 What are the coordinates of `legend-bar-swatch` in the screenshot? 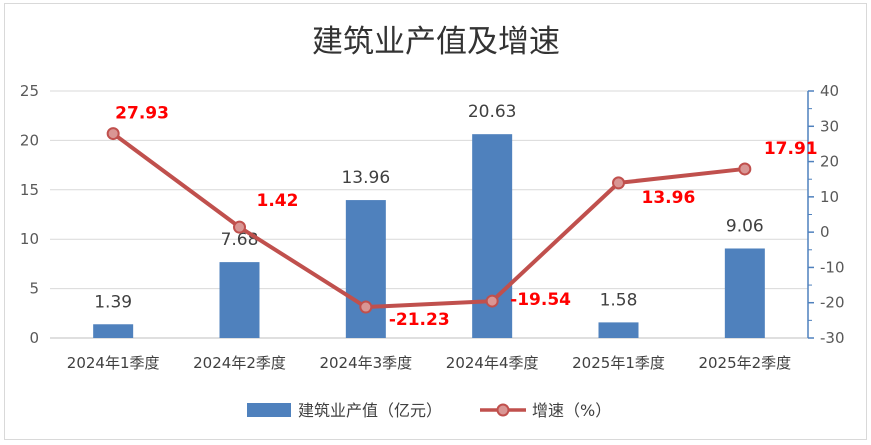 It's located at (269, 410).